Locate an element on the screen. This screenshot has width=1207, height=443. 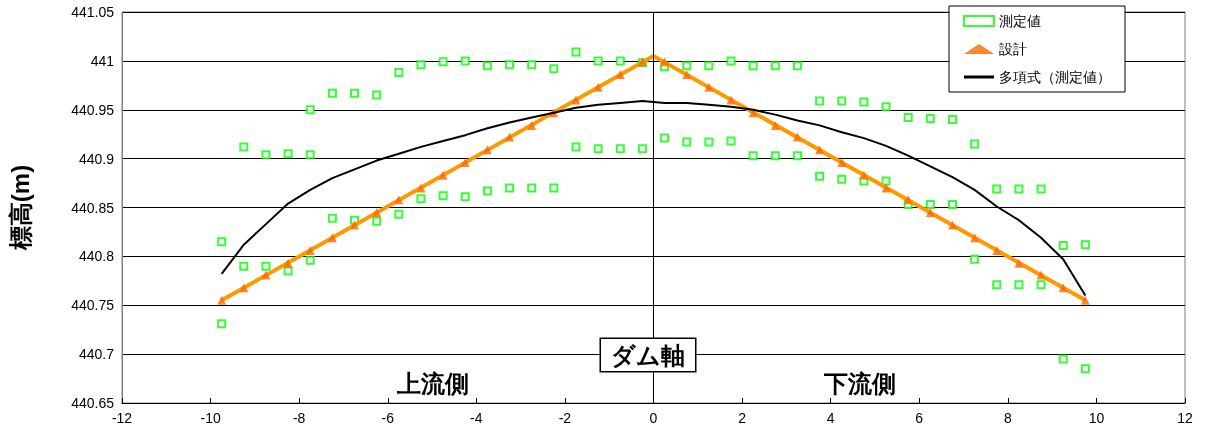
legend-label: 測定値 is located at coordinates (1020, 21).